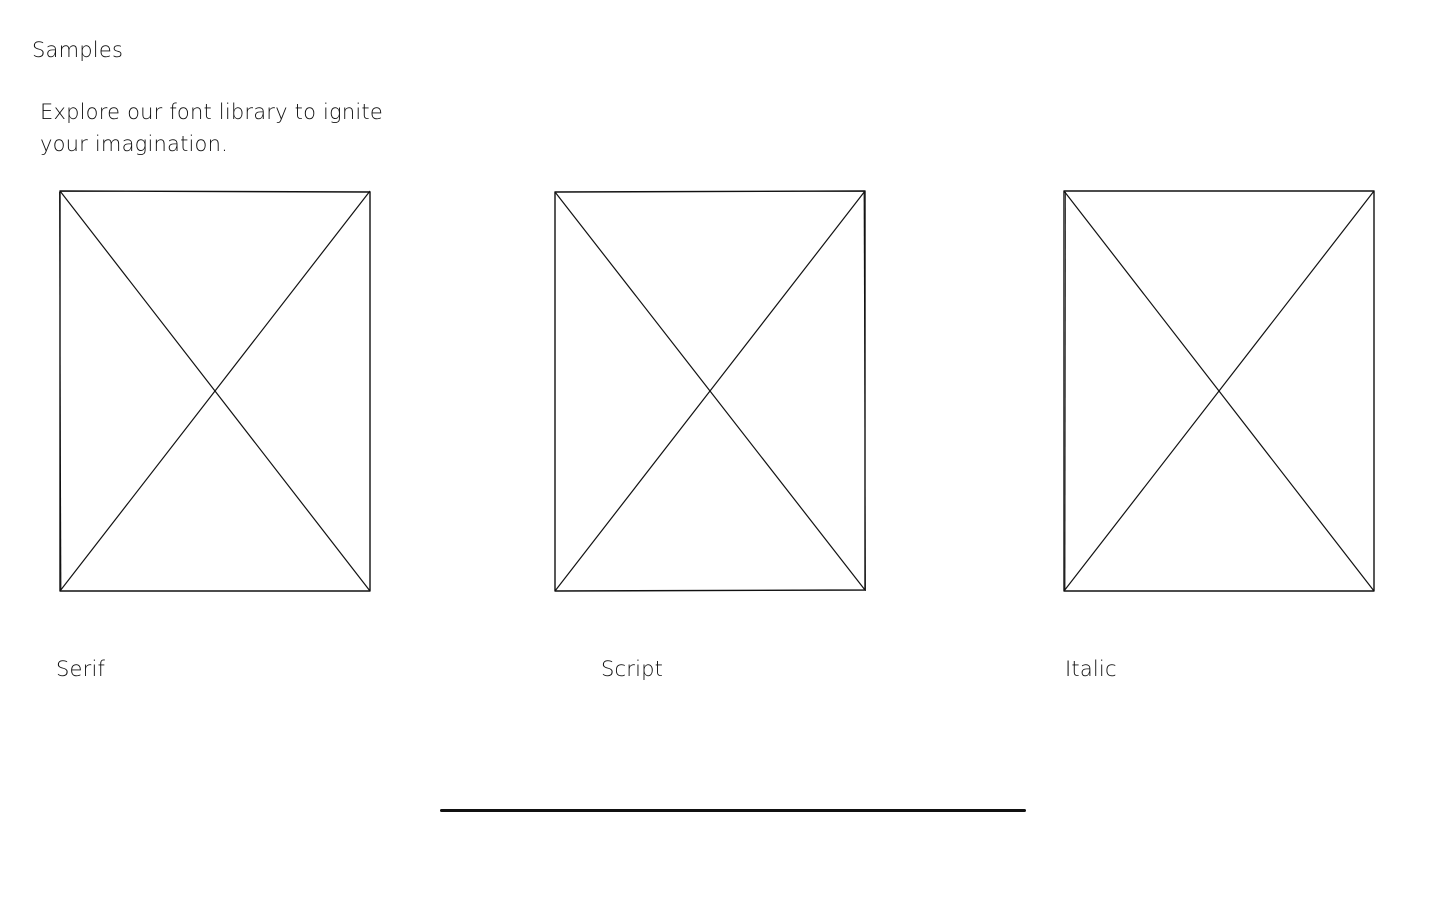  What do you see at coordinates (81, 669) in the screenshot?
I see `card-label-serif: Serif` at bounding box center [81, 669].